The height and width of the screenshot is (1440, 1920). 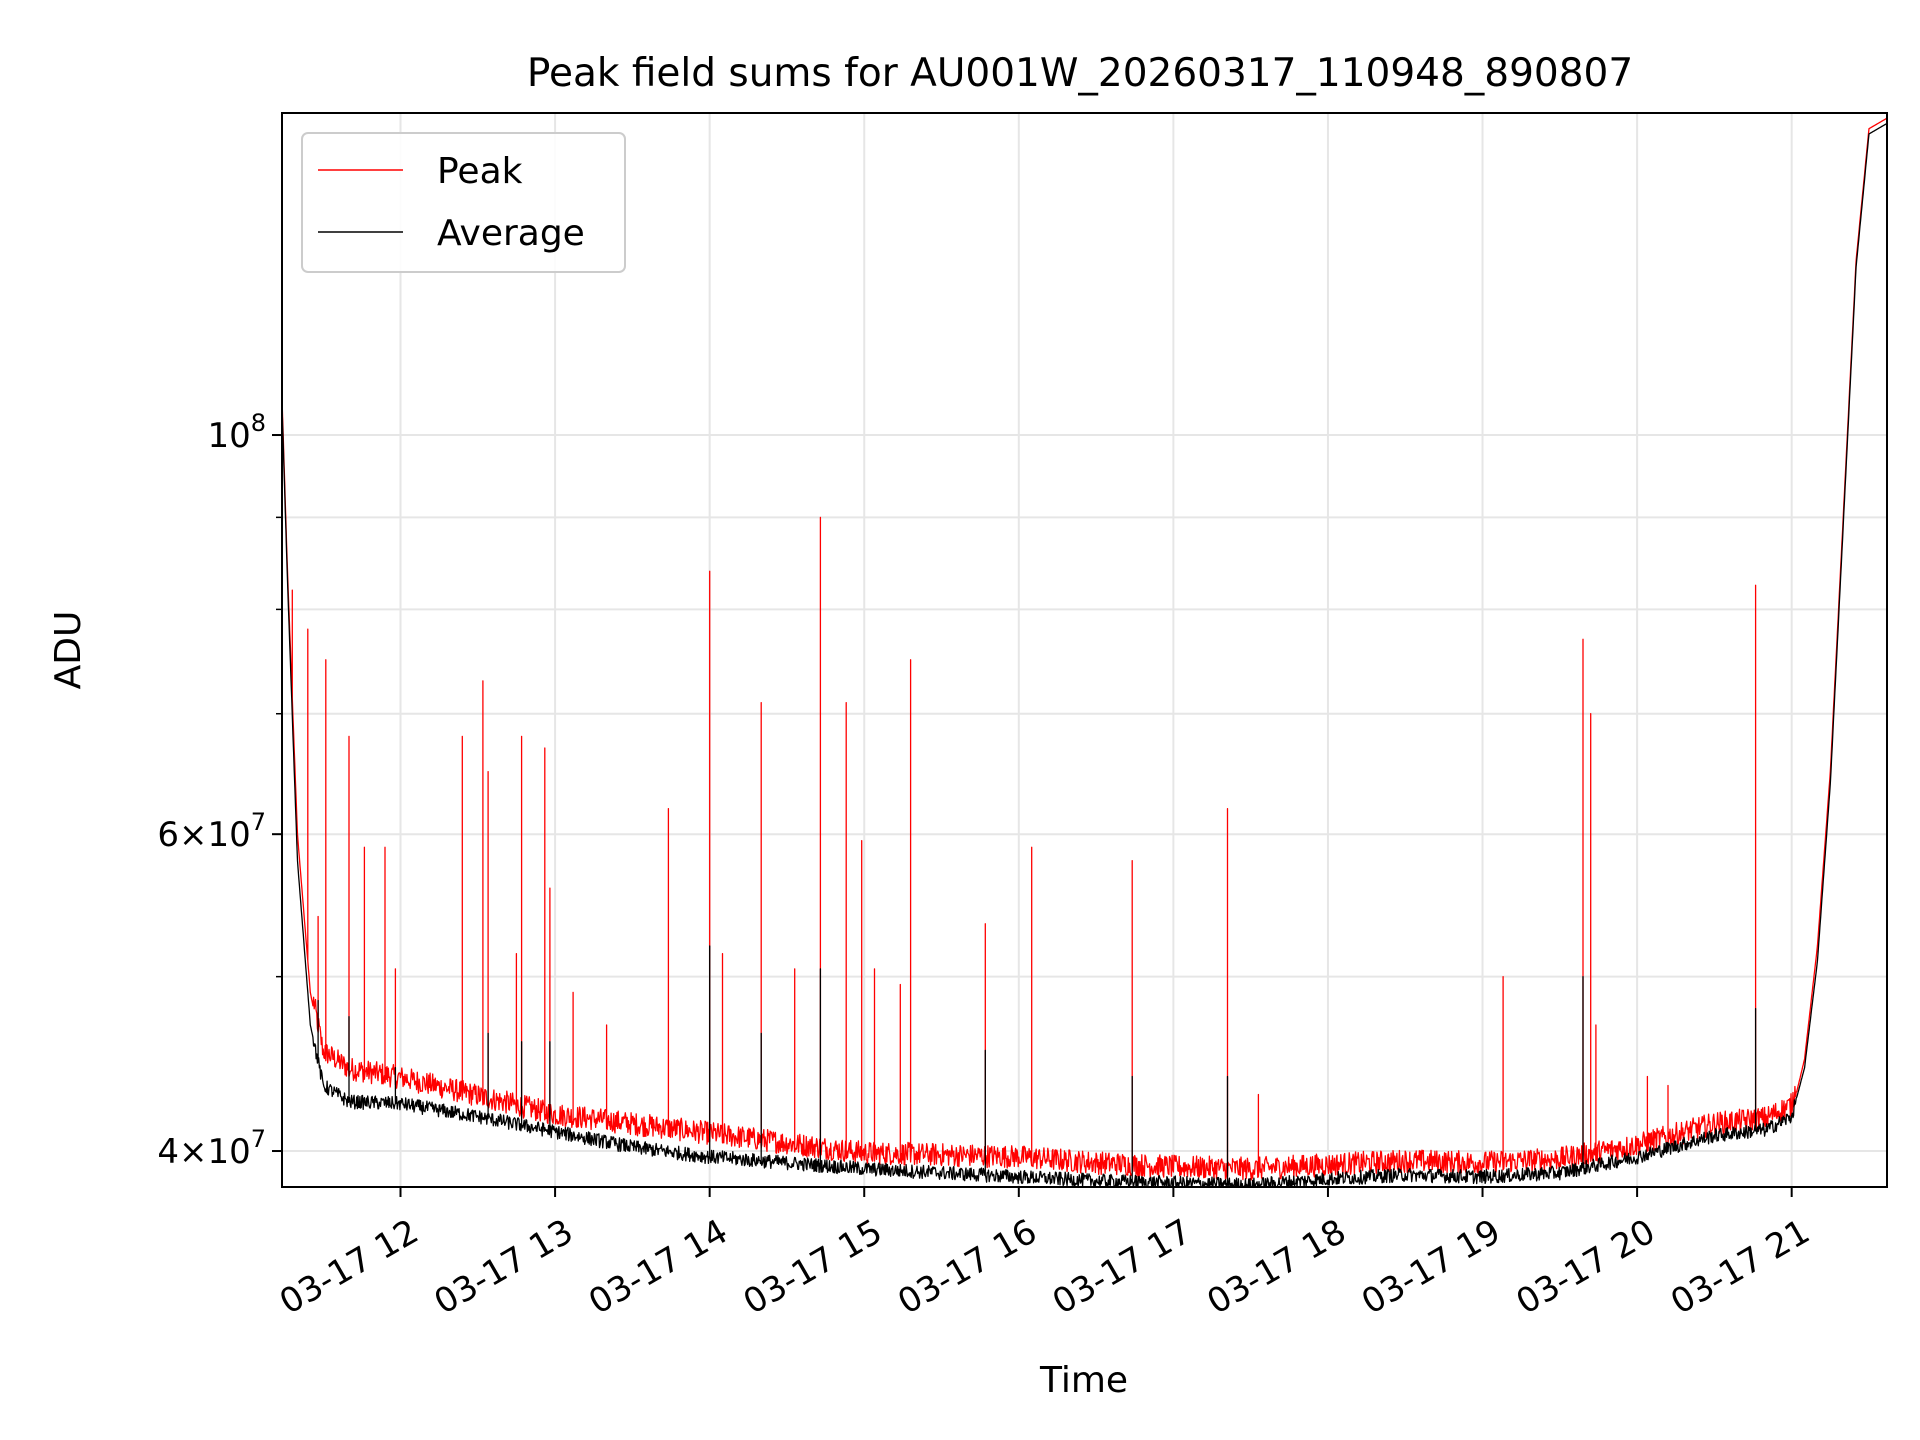 I want to click on y-tick-label-base: 10, so click(x=228, y=436).